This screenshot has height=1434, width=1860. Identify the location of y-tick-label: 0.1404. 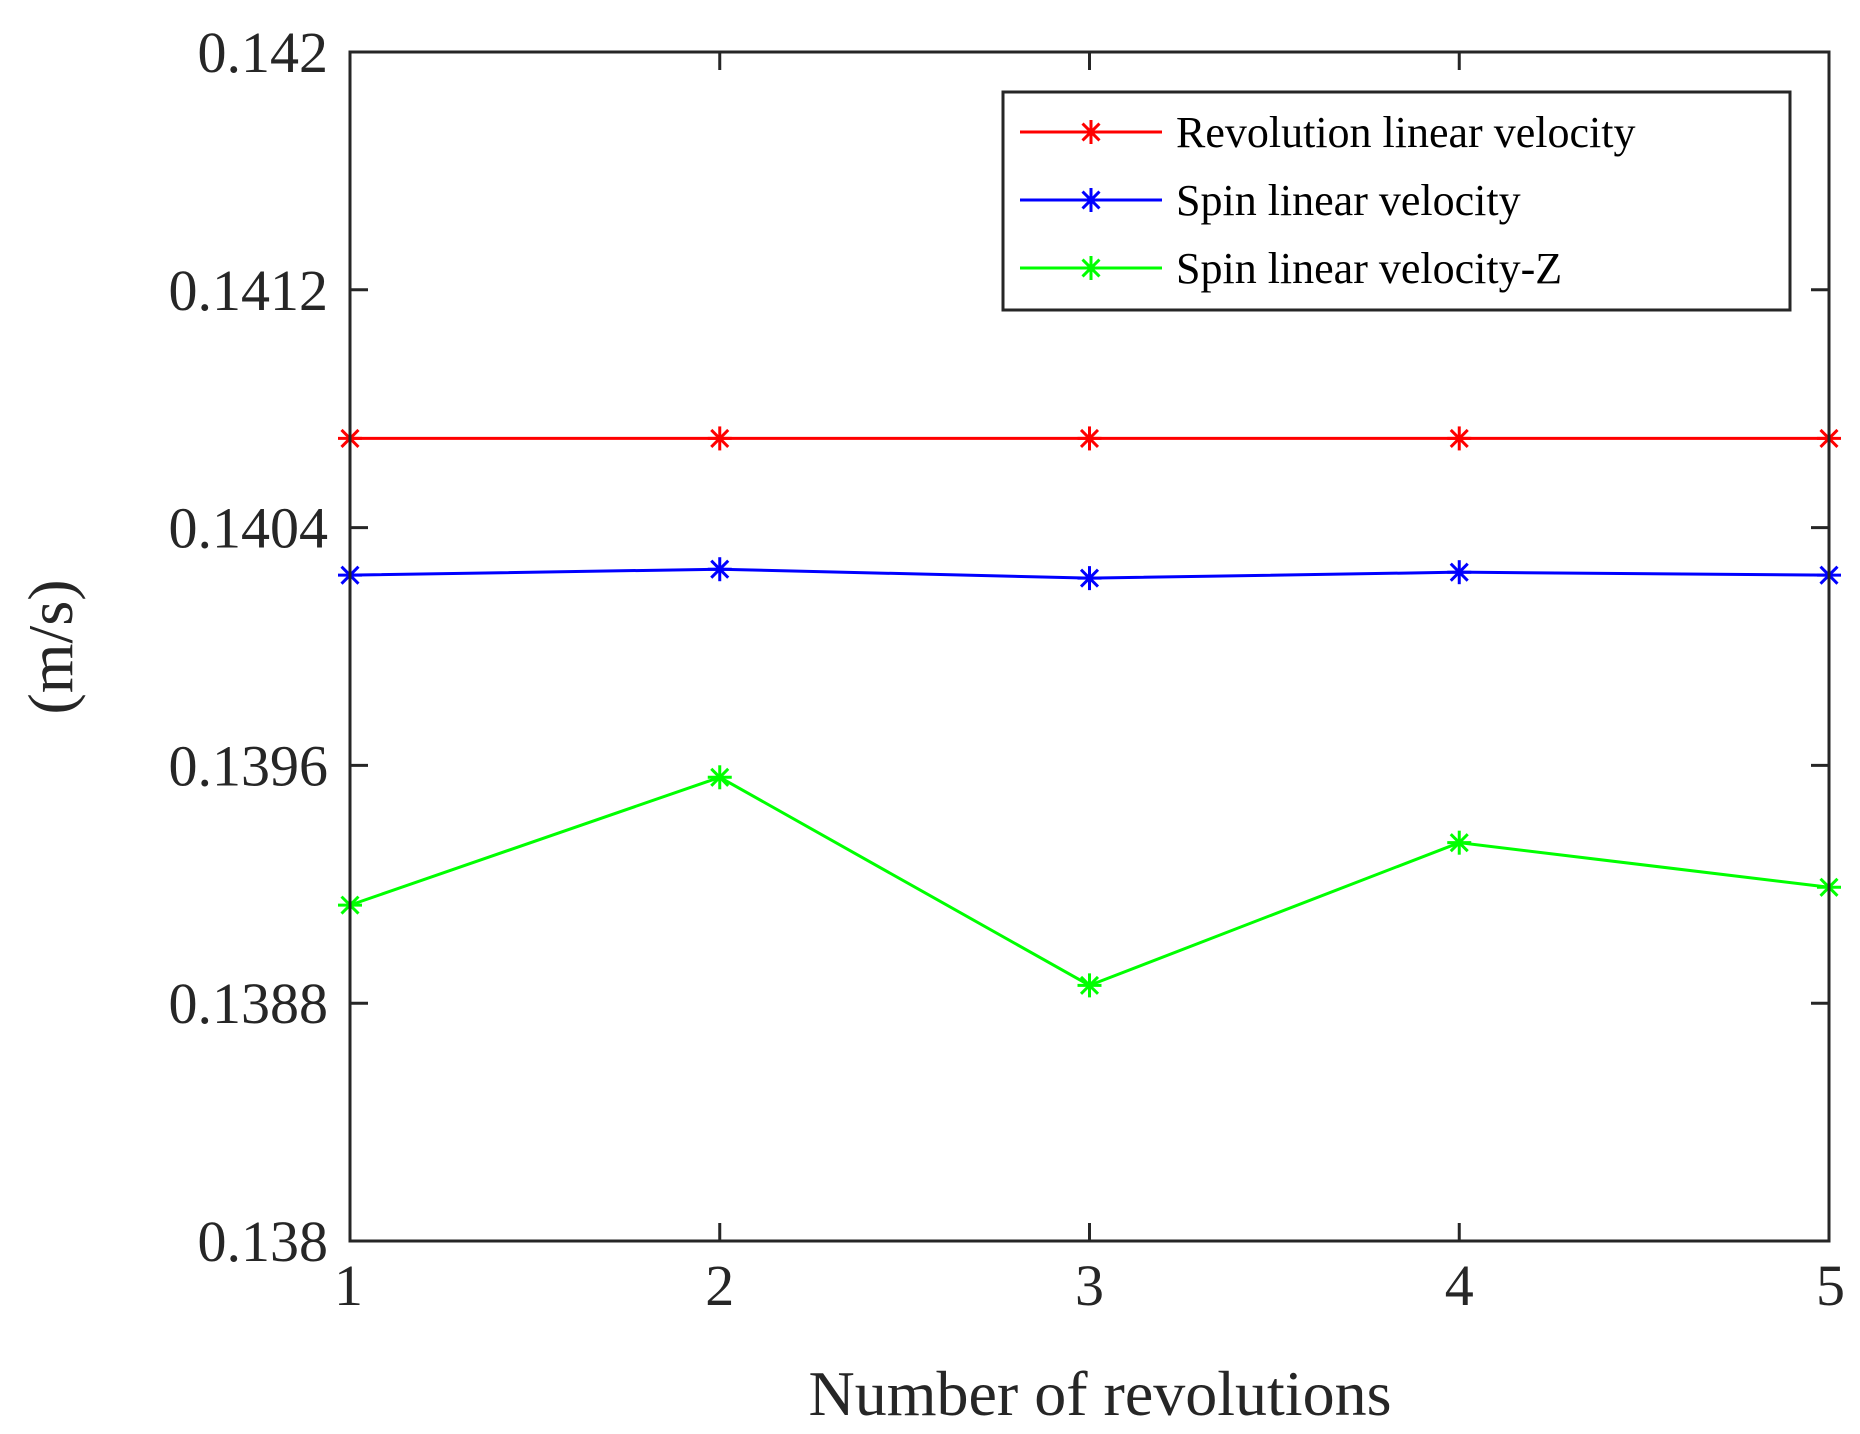
(249, 528).